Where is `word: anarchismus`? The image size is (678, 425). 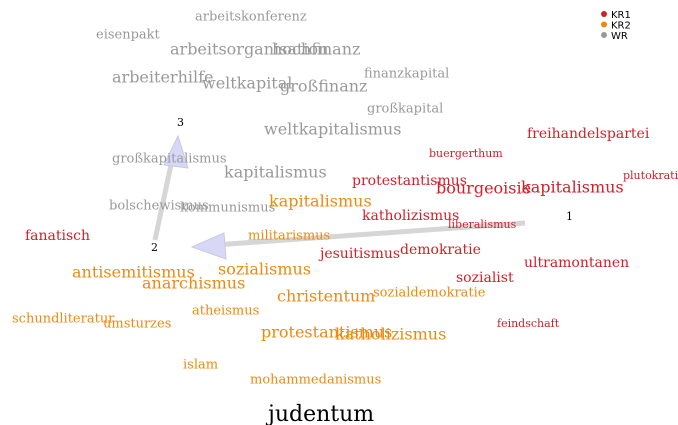
word: anarchismus is located at coordinates (193, 283).